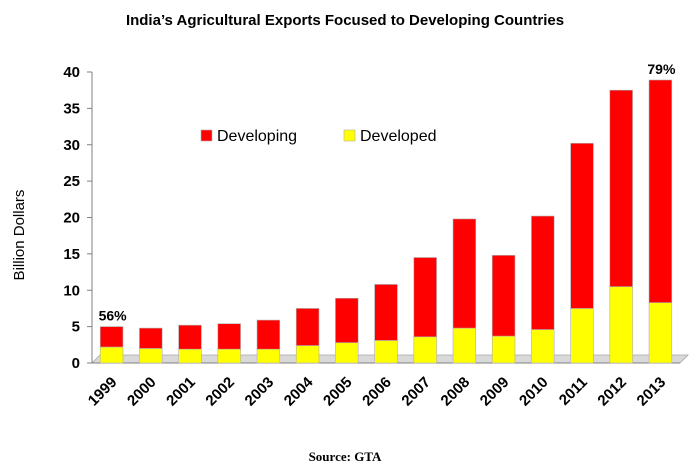 The height and width of the screenshot is (473, 700). I want to click on x-tick-label: 2009, so click(495, 392).